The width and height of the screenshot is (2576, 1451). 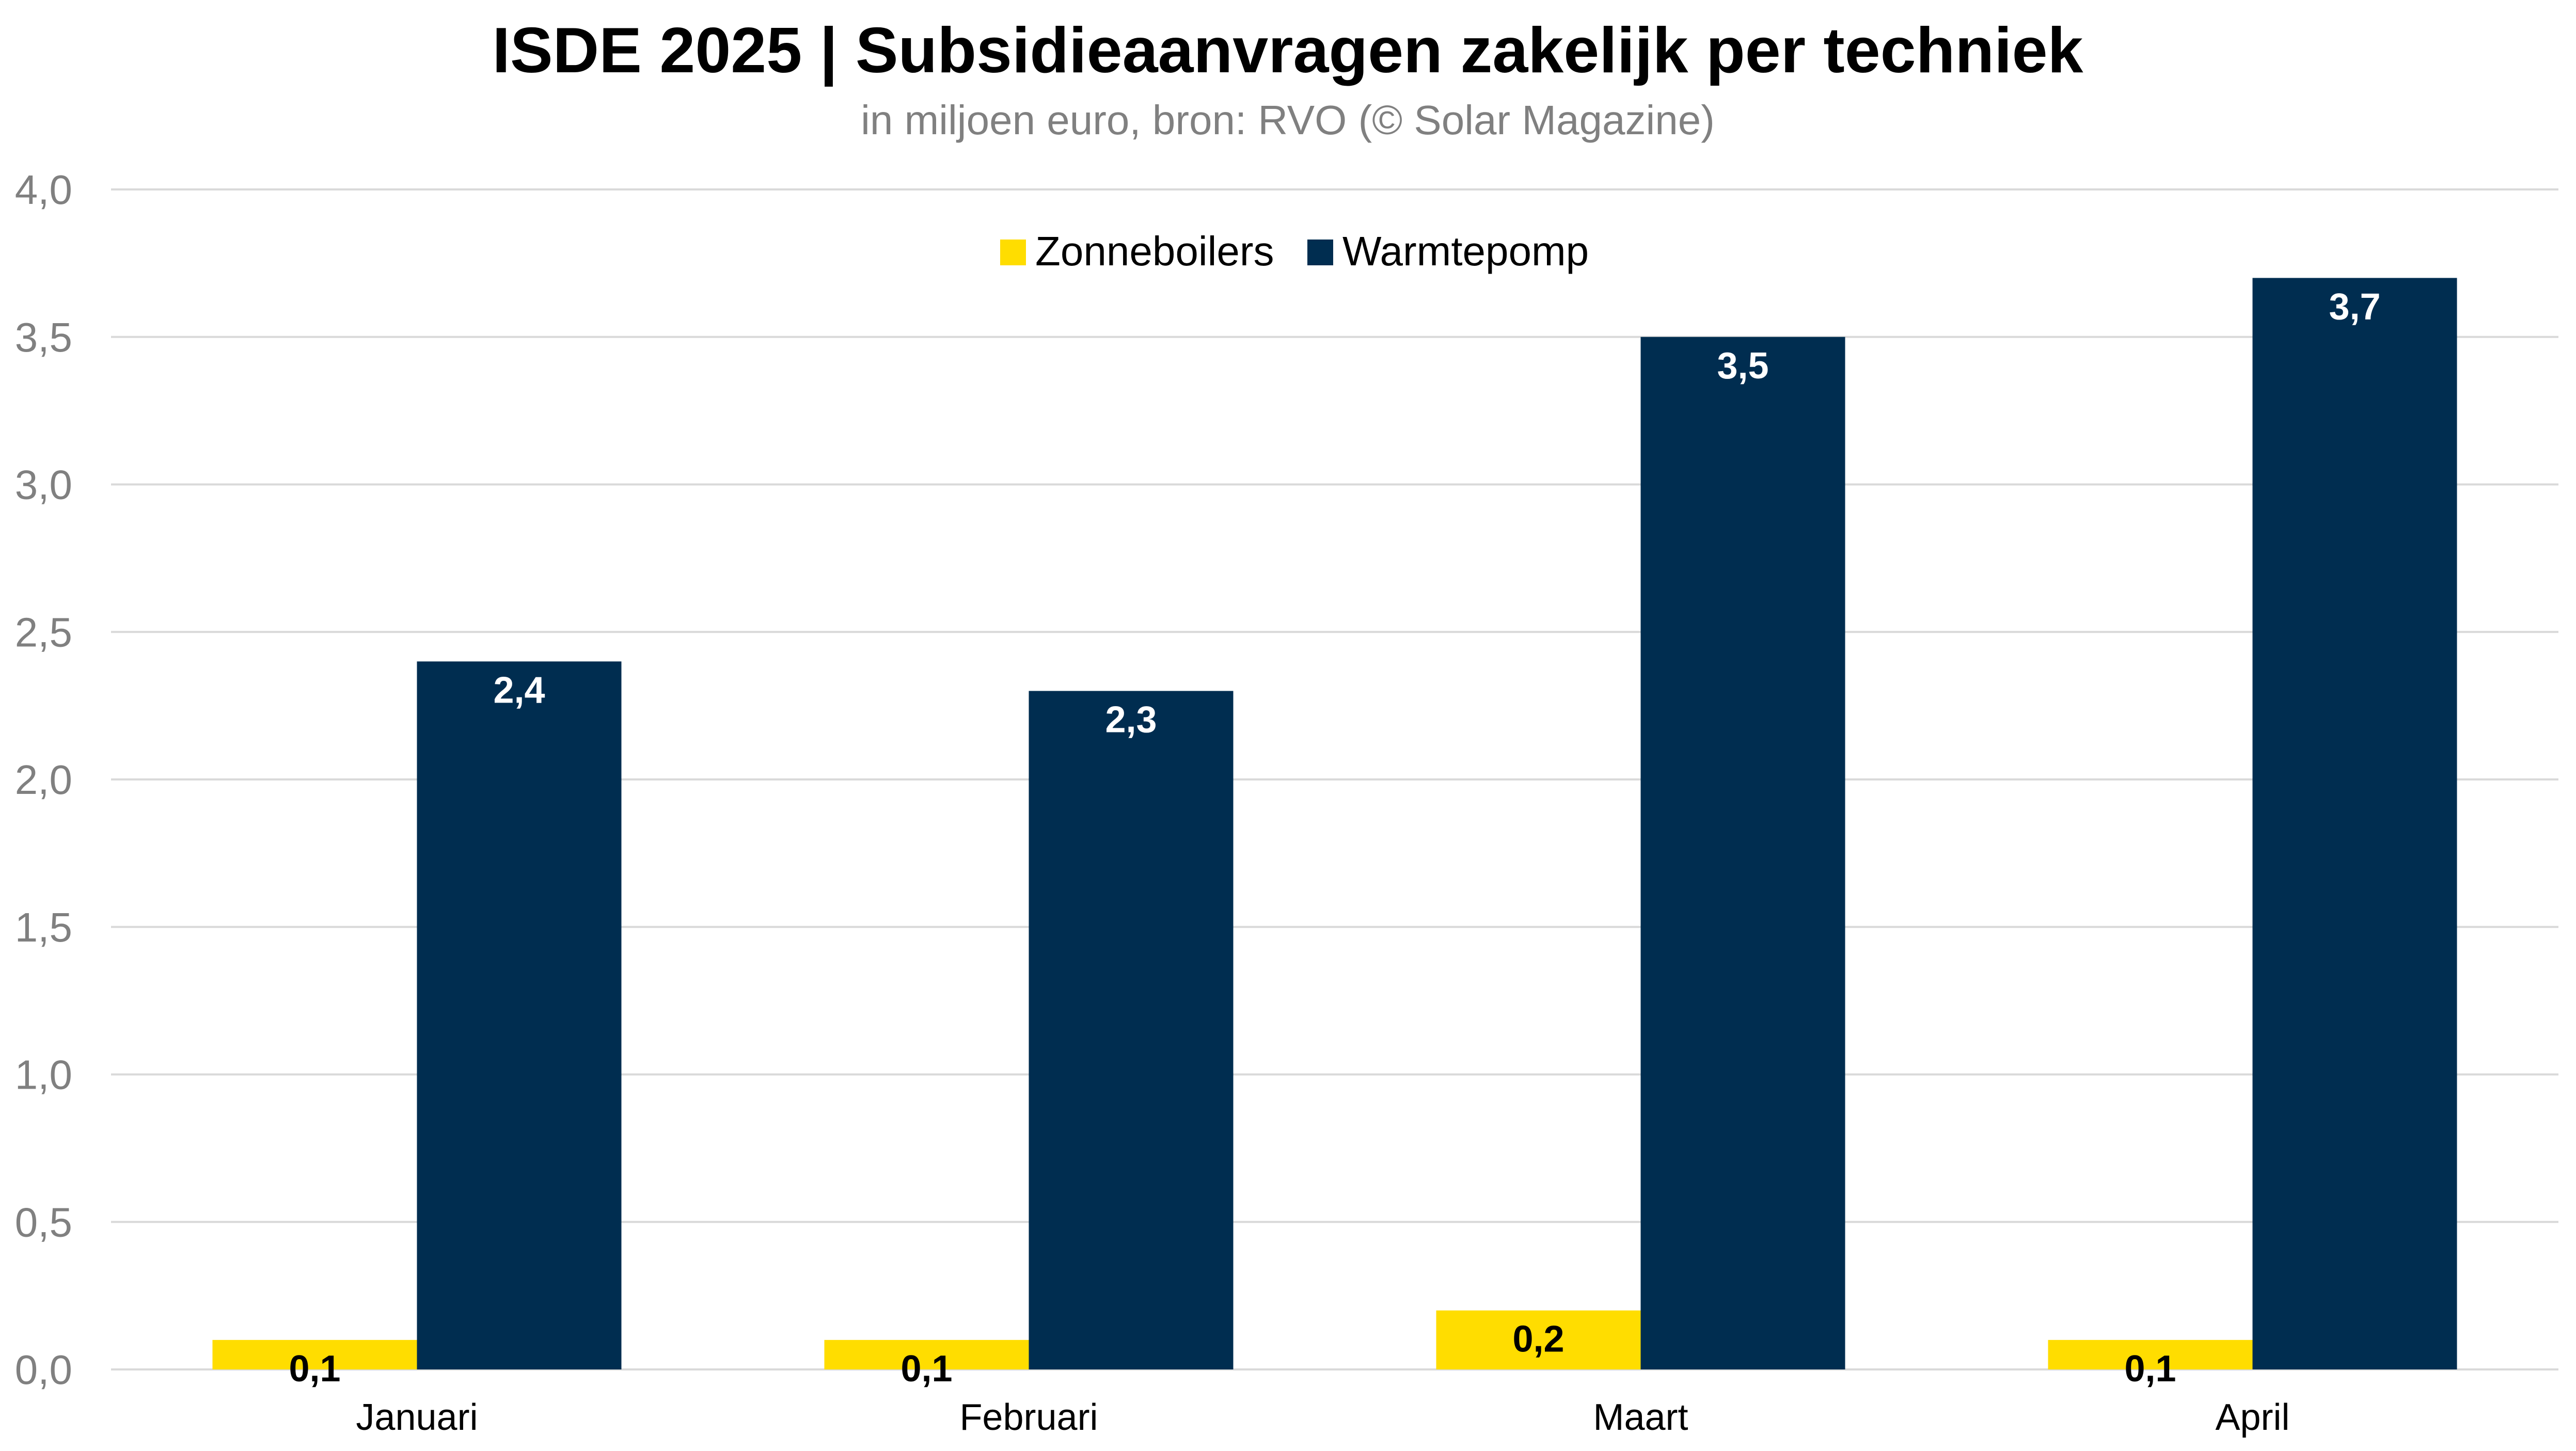 What do you see at coordinates (926, 1369) in the screenshot?
I see `data-label-zonneboilers-februari: 0,1` at bounding box center [926, 1369].